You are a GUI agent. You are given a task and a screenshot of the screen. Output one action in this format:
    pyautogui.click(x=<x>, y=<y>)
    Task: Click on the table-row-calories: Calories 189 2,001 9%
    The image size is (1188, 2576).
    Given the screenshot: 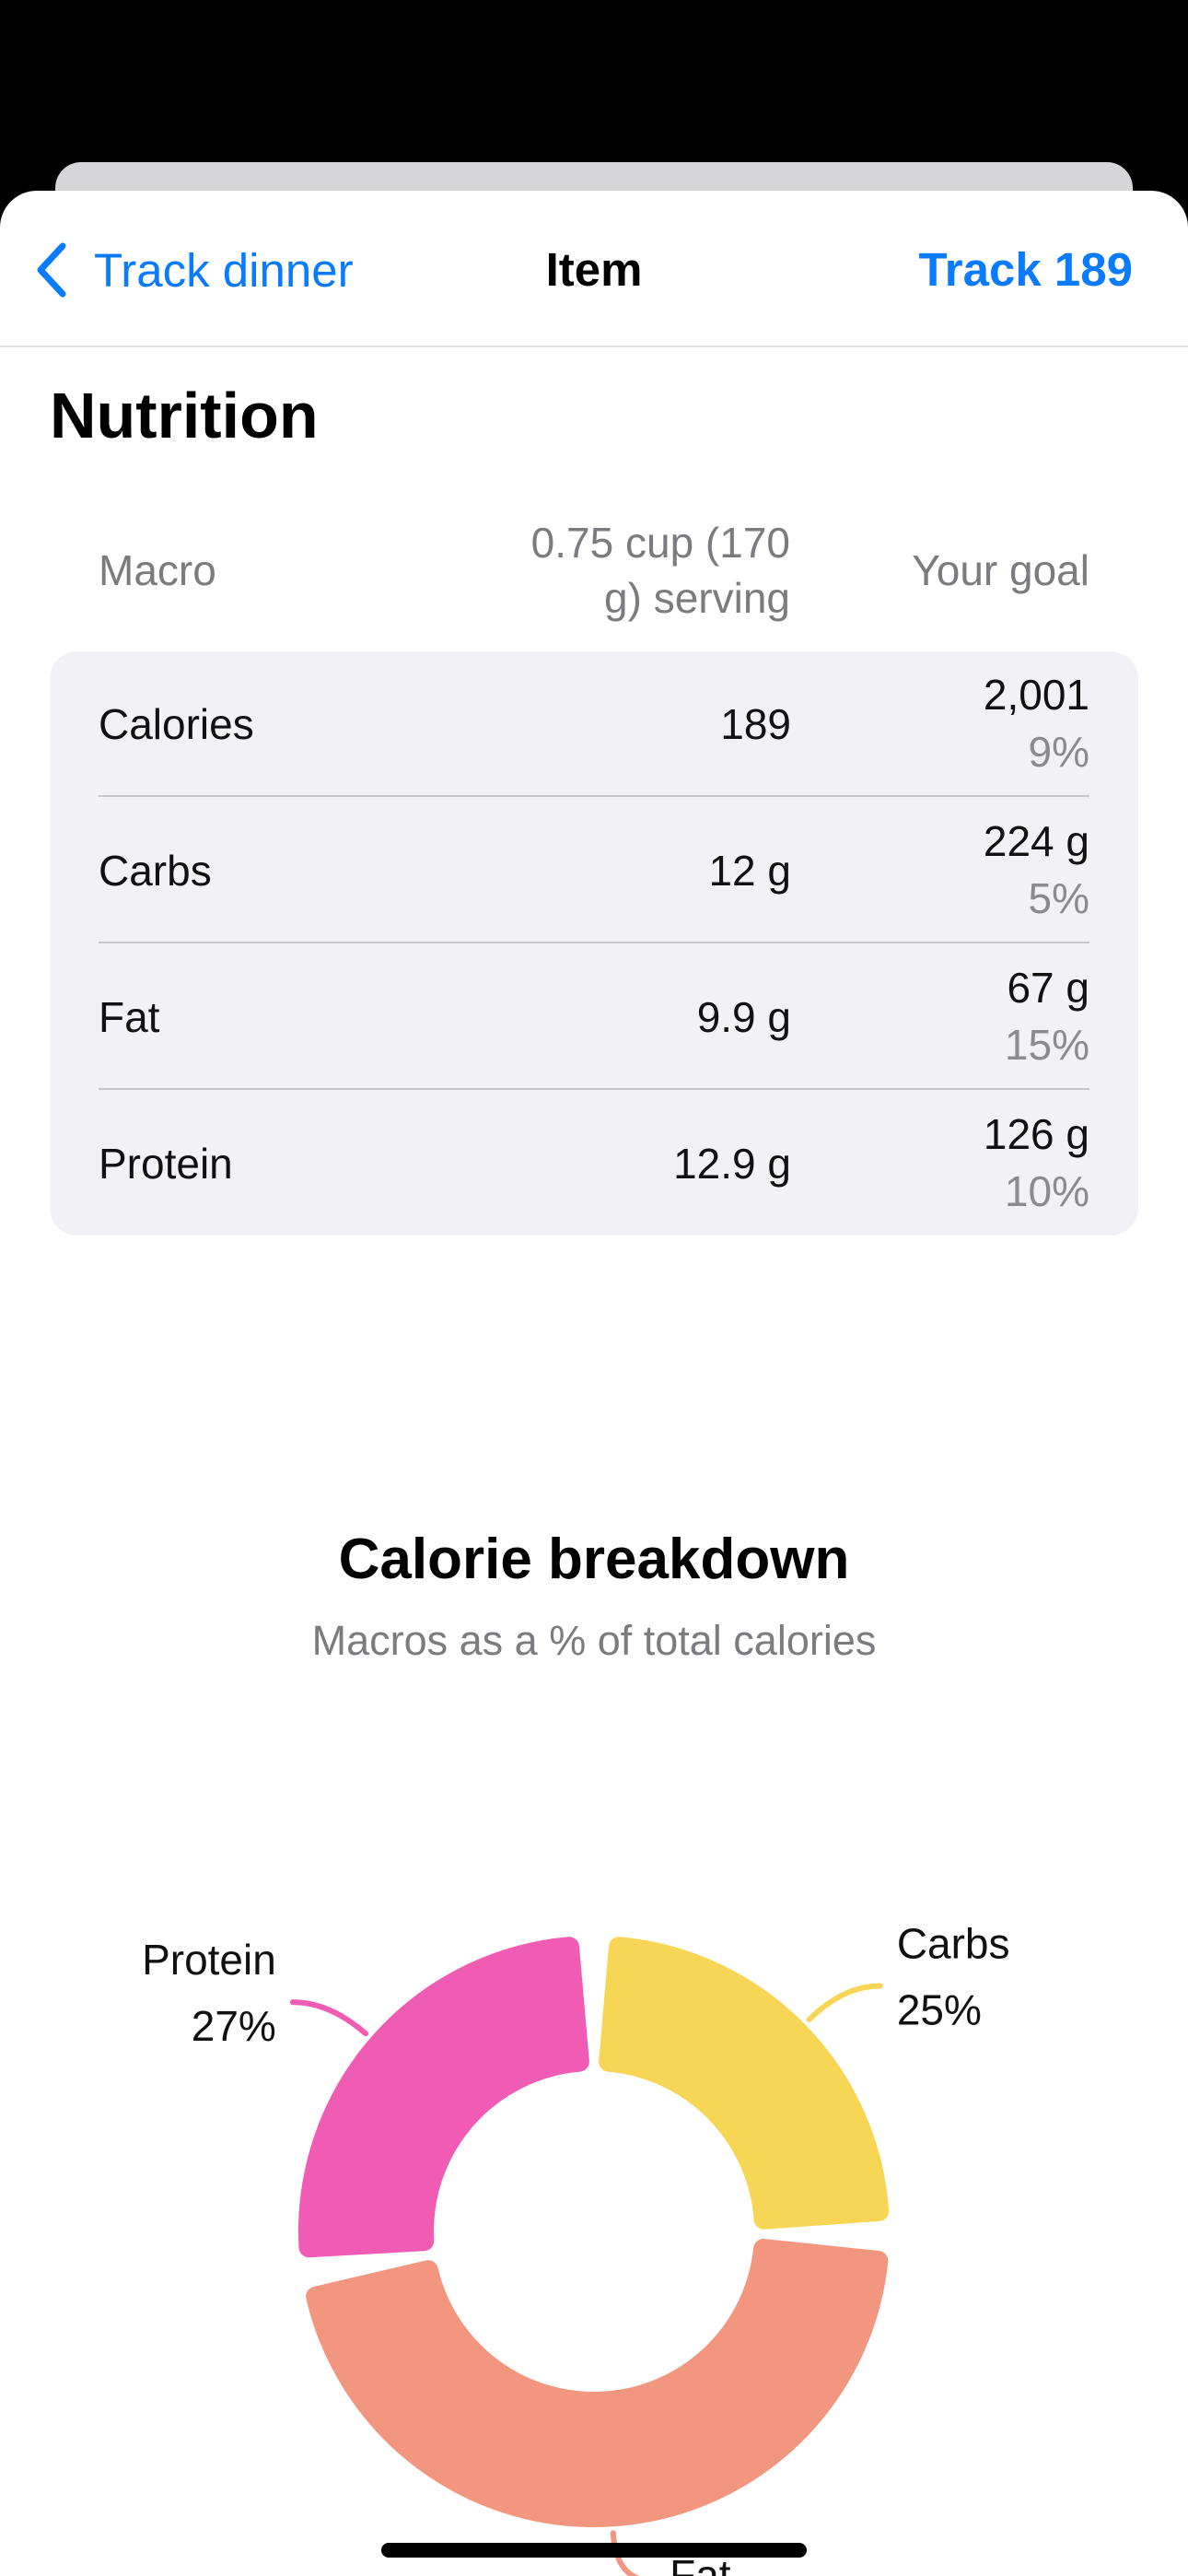 What is the action you would take?
    pyautogui.click(x=594, y=724)
    